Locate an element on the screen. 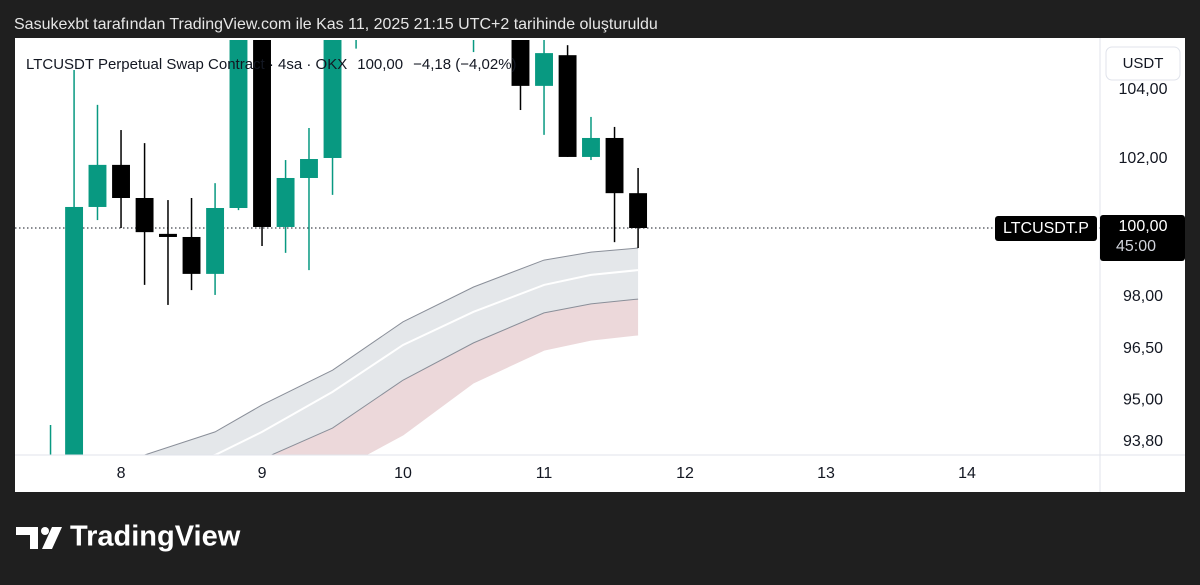 The height and width of the screenshot is (585, 1200). symbol-tag: LTCUSDT.P is located at coordinates (1046, 228).